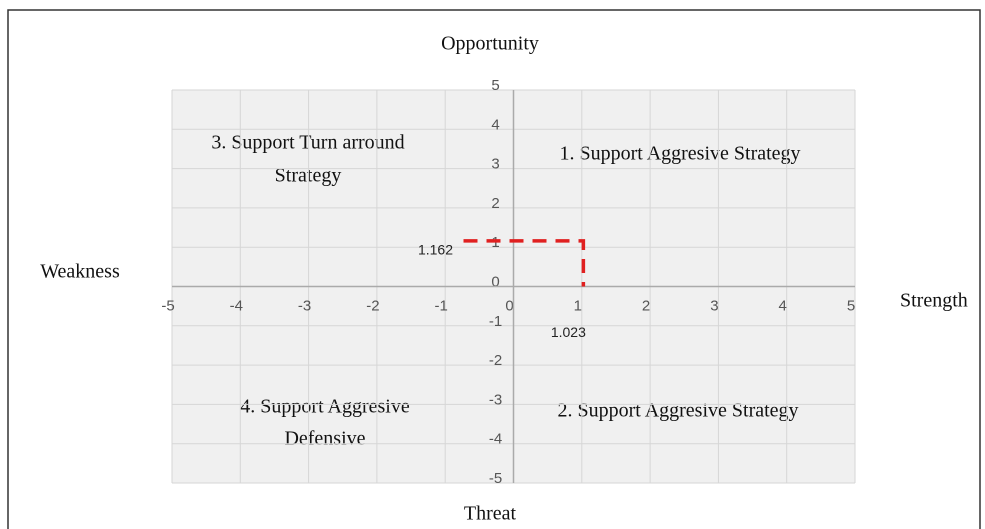 This screenshot has height=529, width=985. What do you see at coordinates (646, 305) in the screenshot?
I see `x-tick-label: 2` at bounding box center [646, 305].